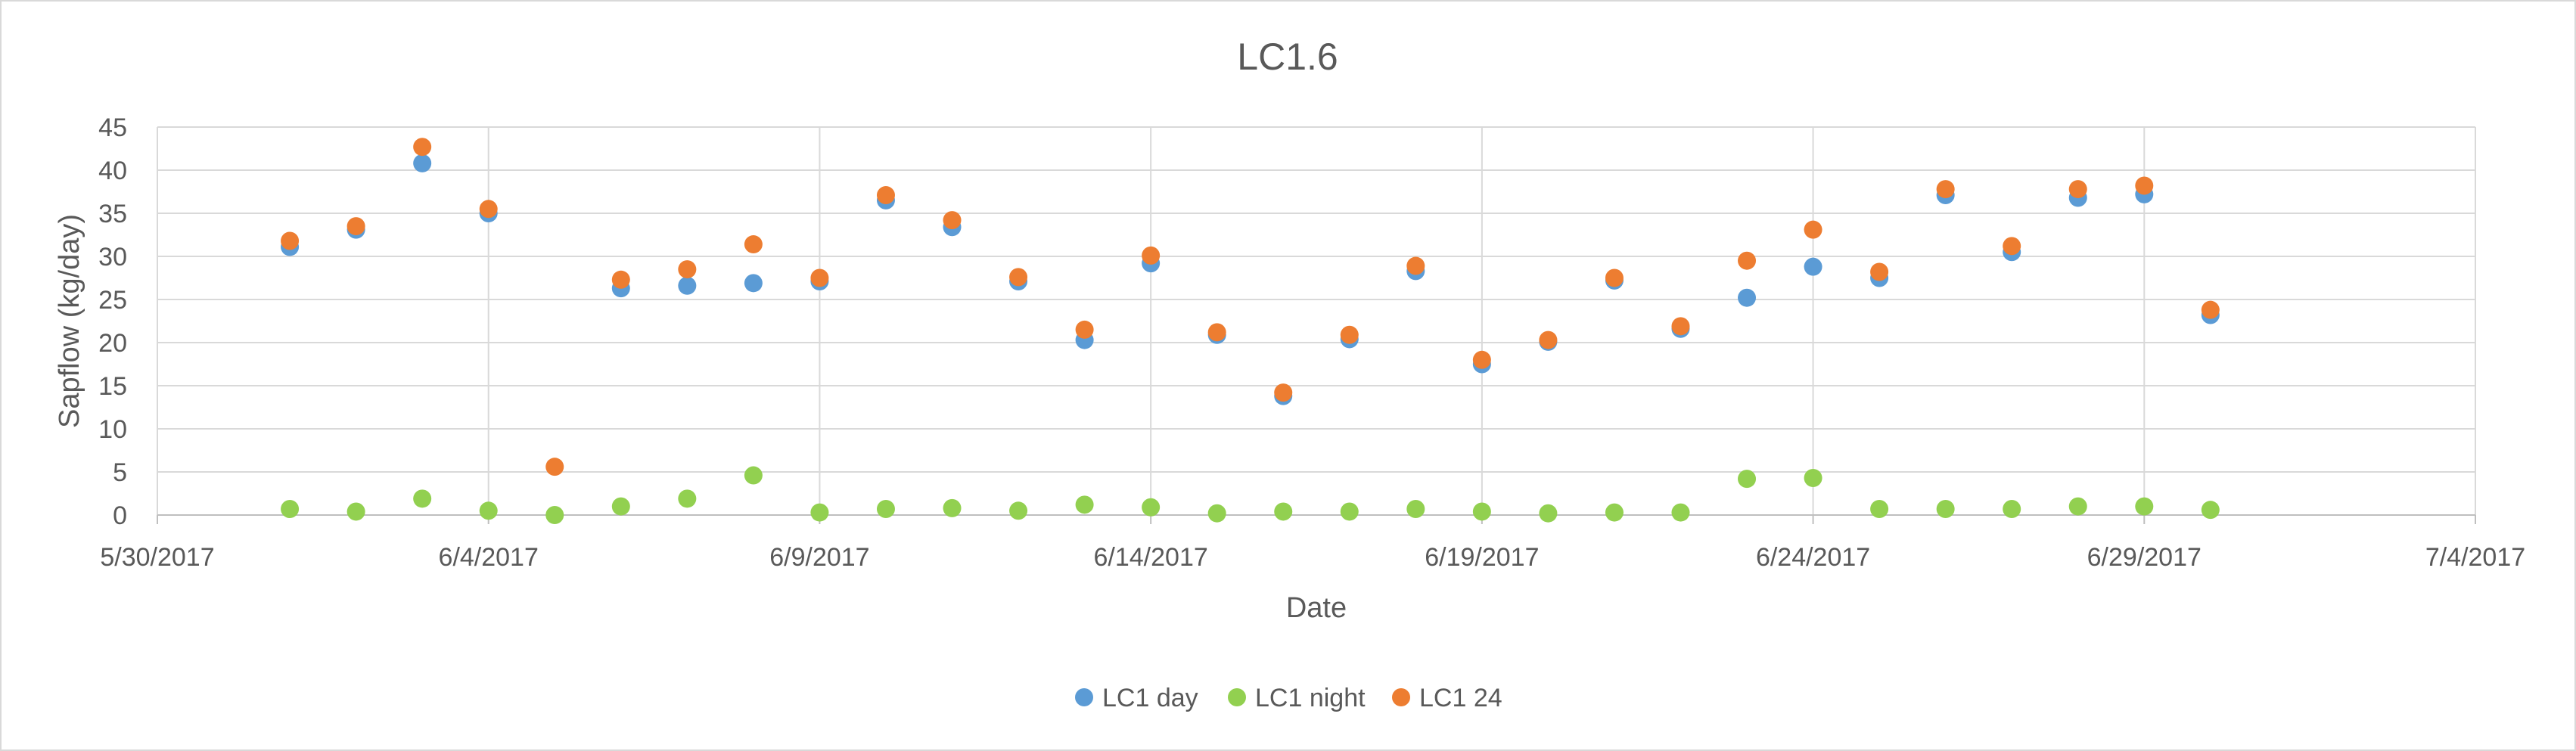 The height and width of the screenshot is (751, 2576). I want to click on y-tick-label: 25, so click(112, 300).